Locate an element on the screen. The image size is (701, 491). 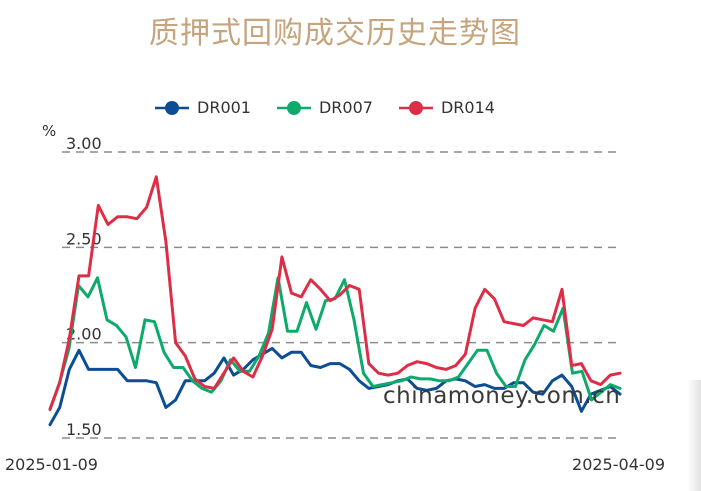
legend-label-dr014: DR014 is located at coordinates (467, 107).